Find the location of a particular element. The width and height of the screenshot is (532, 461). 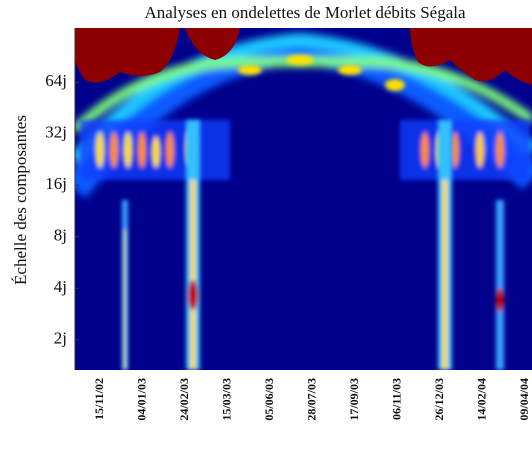

x-tick-label: 24/02/03 is located at coordinates (184, 399).